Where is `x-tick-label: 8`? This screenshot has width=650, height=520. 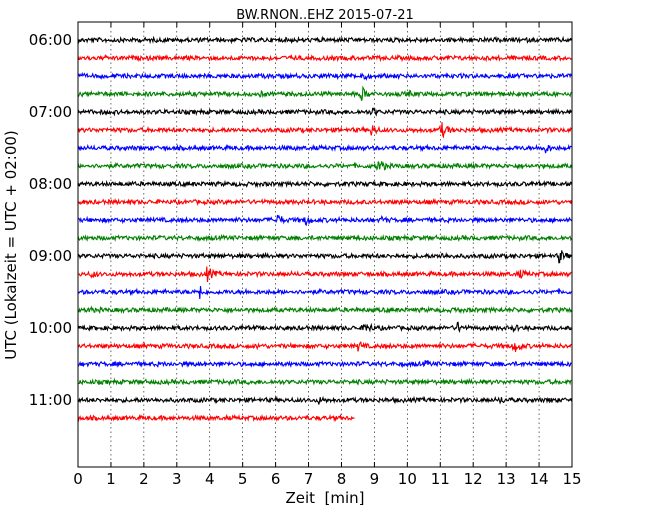 x-tick-label: 8 is located at coordinates (342, 479).